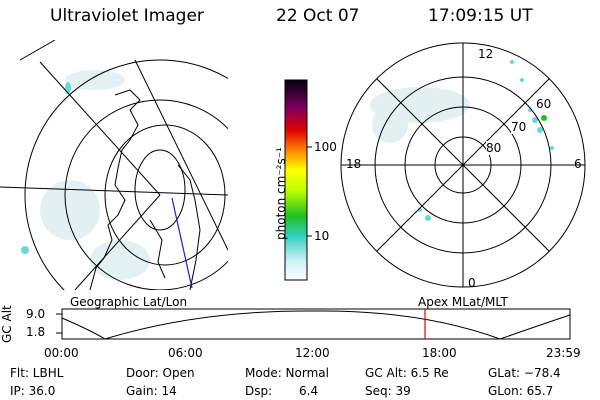 This screenshot has width=600, height=400. What do you see at coordinates (36, 332) in the screenshot?
I see `timeline-ytick-min: 1.8` at bounding box center [36, 332].